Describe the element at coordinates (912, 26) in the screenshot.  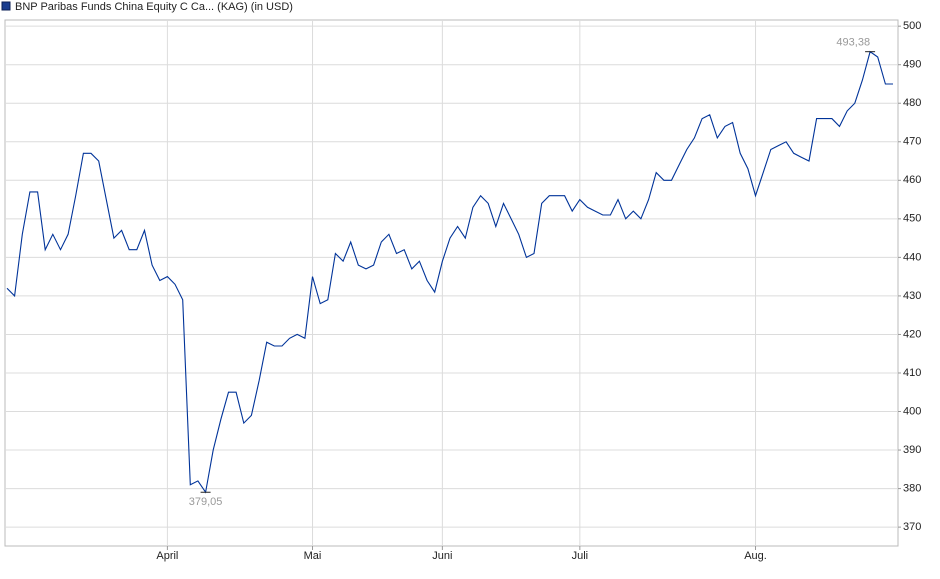
I see `y-tick-label: 500` at that location.